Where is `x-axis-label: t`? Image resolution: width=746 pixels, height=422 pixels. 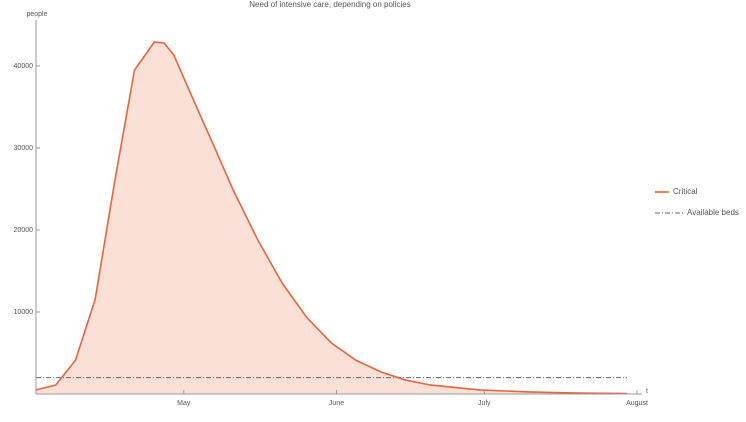
x-axis-label: t is located at coordinates (647, 391).